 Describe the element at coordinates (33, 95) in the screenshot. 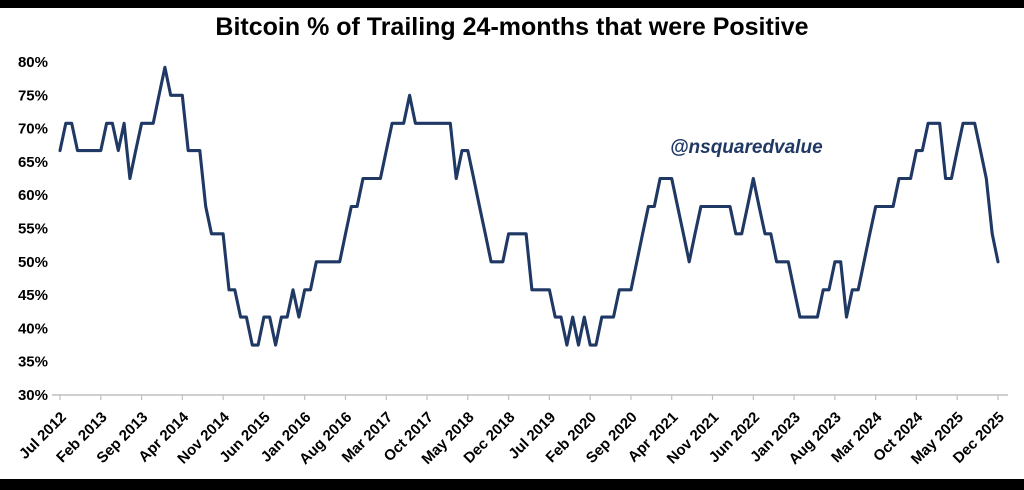

I see `y-axis-tick-label: 75%` at that location.